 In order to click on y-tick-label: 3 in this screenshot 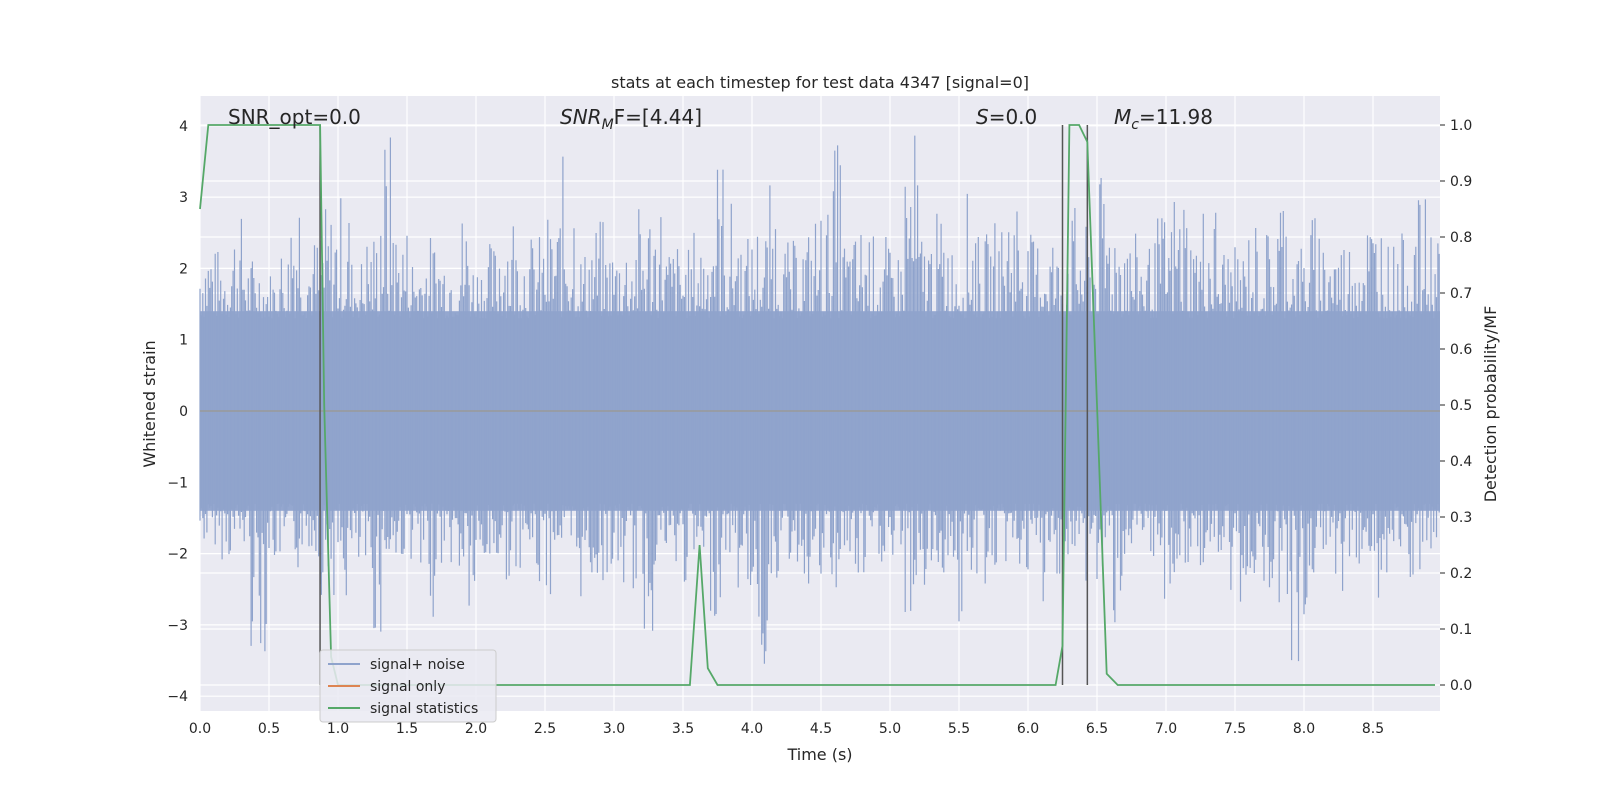, I will do `click(183, 198)`.